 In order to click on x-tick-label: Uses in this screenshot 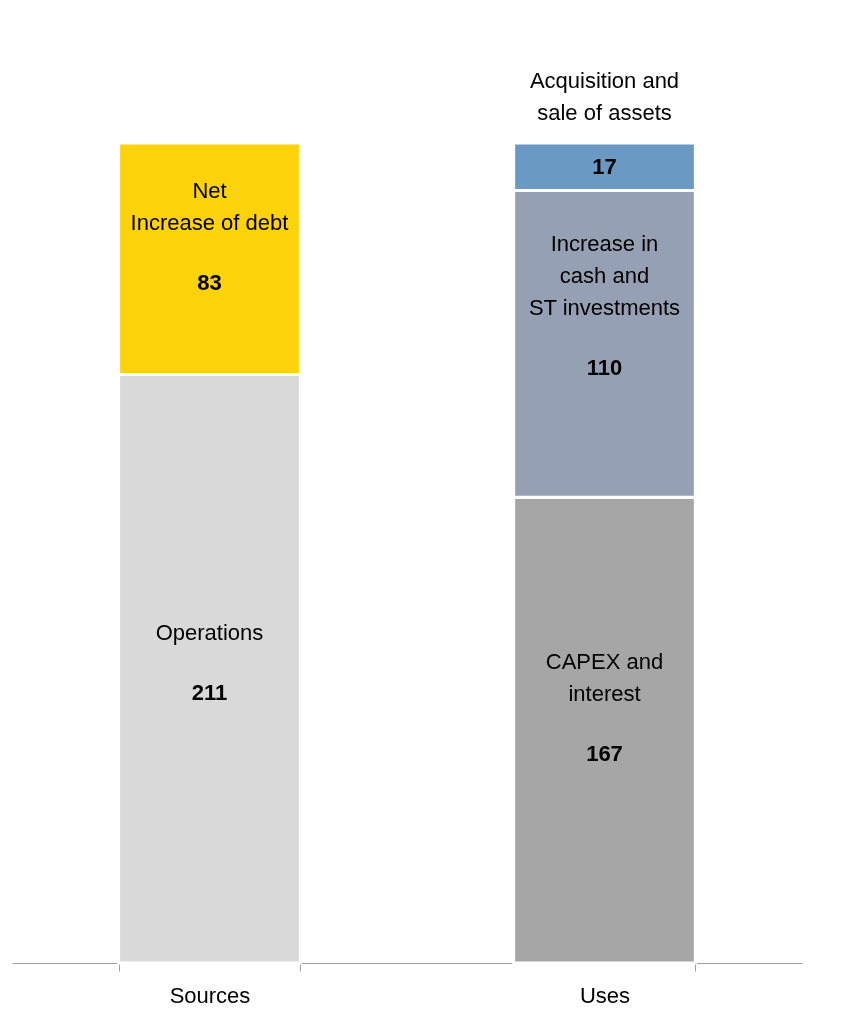, I will do `click(605, 995)`.